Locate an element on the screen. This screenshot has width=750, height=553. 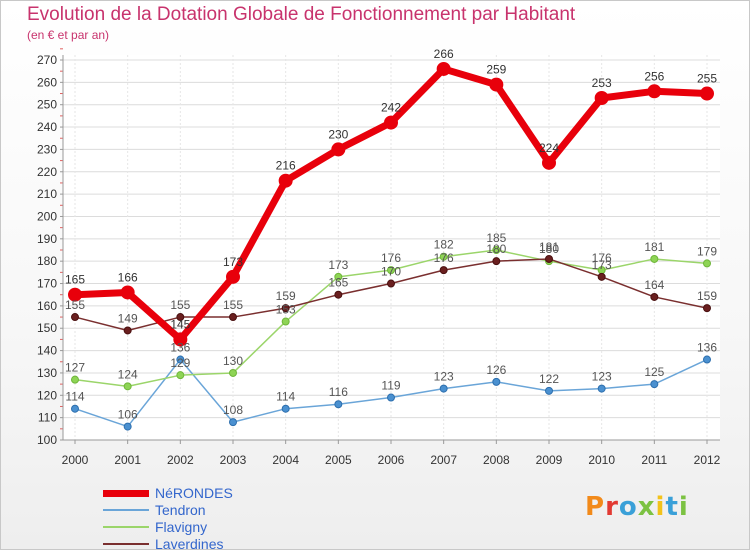
y-tick-label: 120 is located at coordinates (47, 395).